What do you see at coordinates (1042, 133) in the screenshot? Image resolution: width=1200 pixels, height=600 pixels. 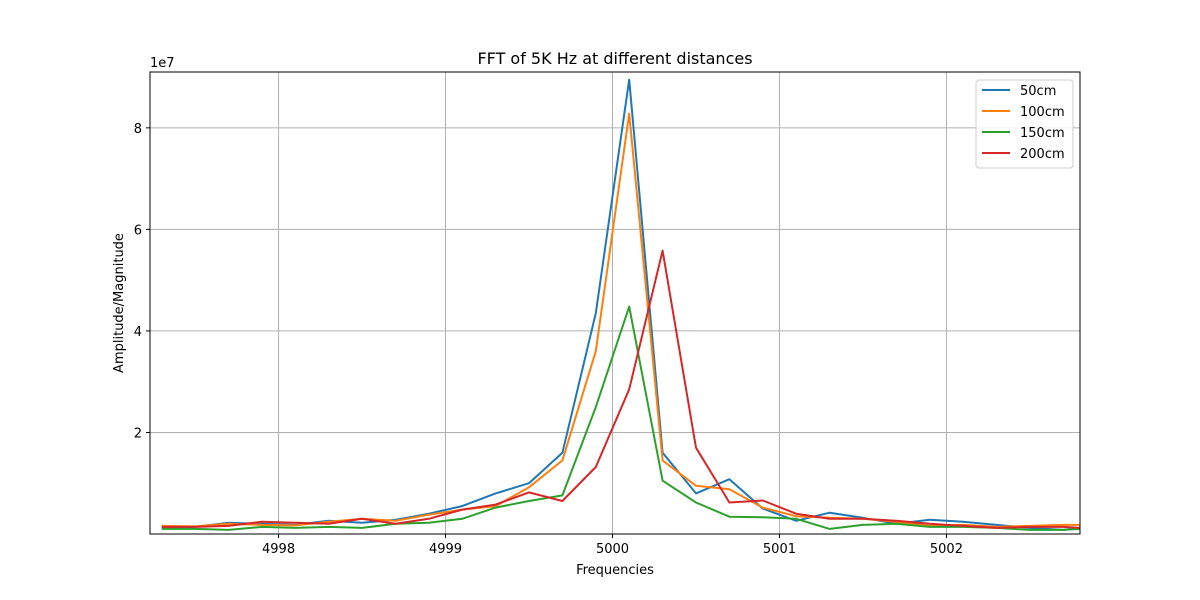 I see `legend-label-150cm: 150cm` at bounding box center [1042, 133].